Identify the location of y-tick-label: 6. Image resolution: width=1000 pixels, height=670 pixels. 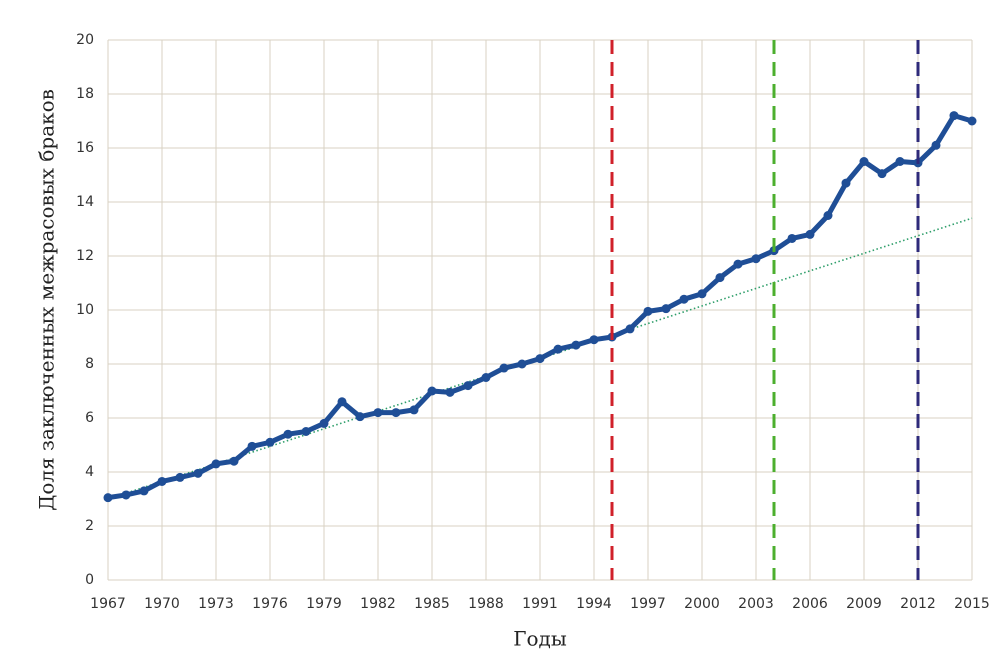
(89, 418).